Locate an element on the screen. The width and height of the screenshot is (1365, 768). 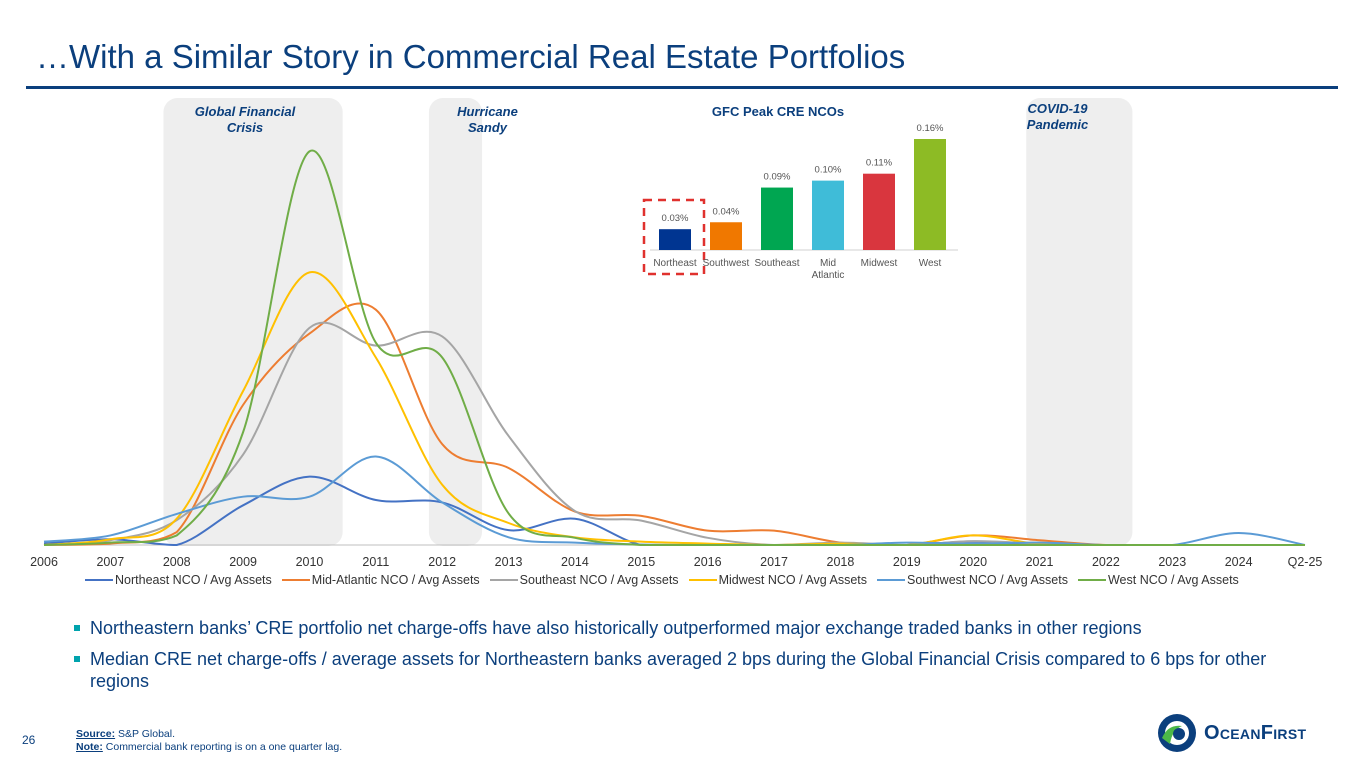
category-label: Midwest is located at coordinates (879, 263).